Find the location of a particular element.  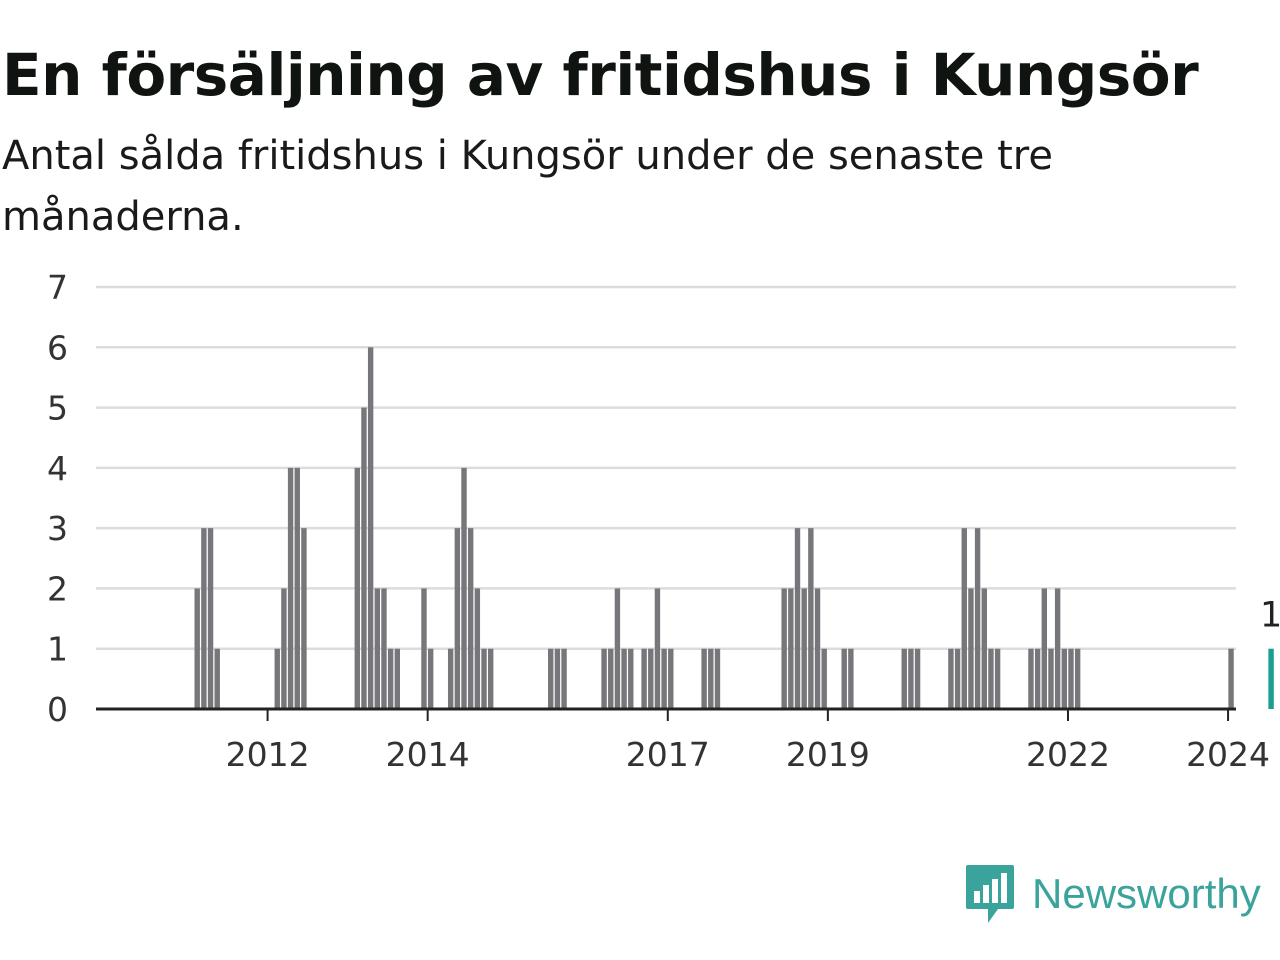

x-tick-label: 2019 is located at coordinates (828, 754).